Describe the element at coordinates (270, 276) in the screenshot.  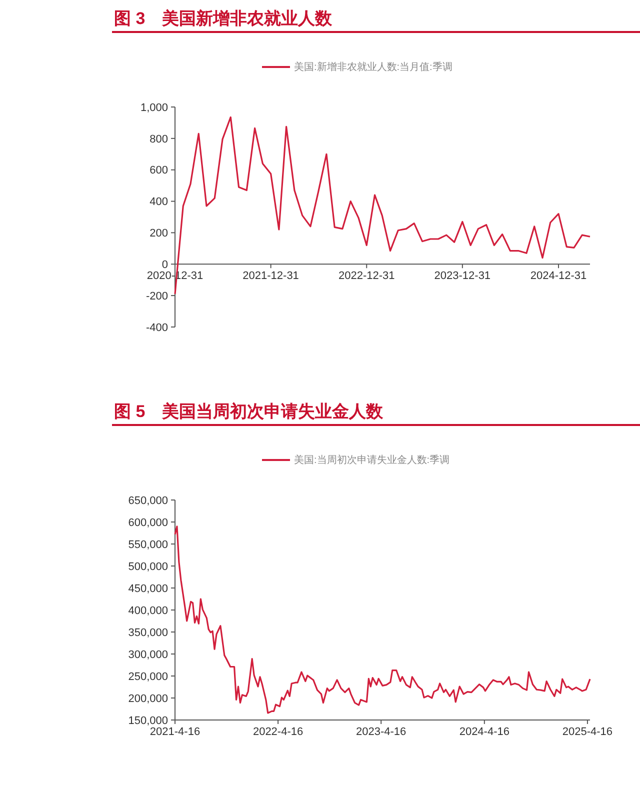
I see `x-tick-label: 2021-12-31` at that location.